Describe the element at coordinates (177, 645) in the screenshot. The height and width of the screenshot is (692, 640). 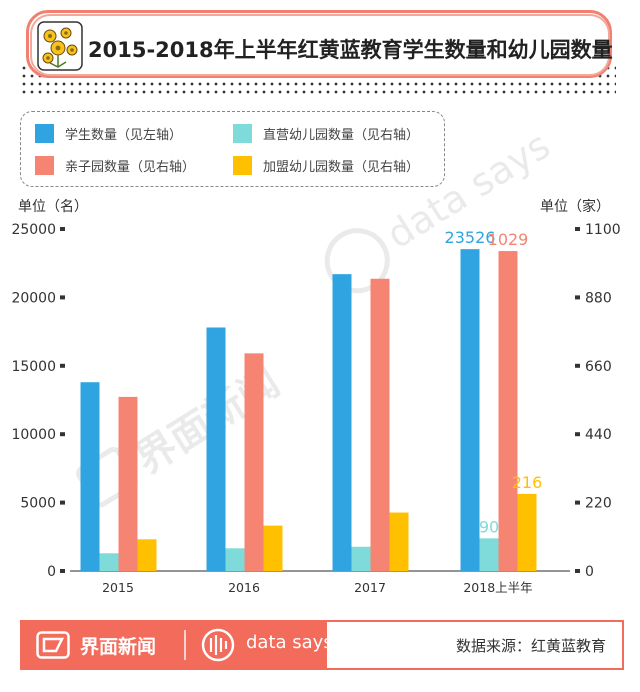
I see `footer-brand-panel: 界面新闻 data says` at that location.